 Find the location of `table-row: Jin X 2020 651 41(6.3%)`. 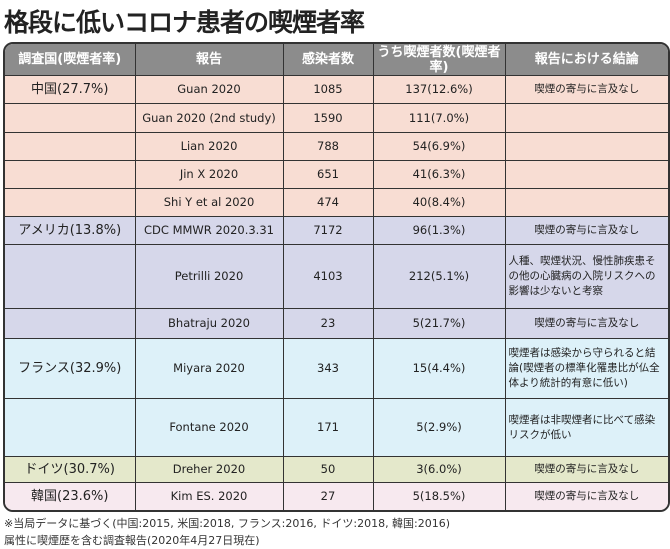

table-row: Jin X 2020 651 41(6.3%) is located at coordinates (336, 174).